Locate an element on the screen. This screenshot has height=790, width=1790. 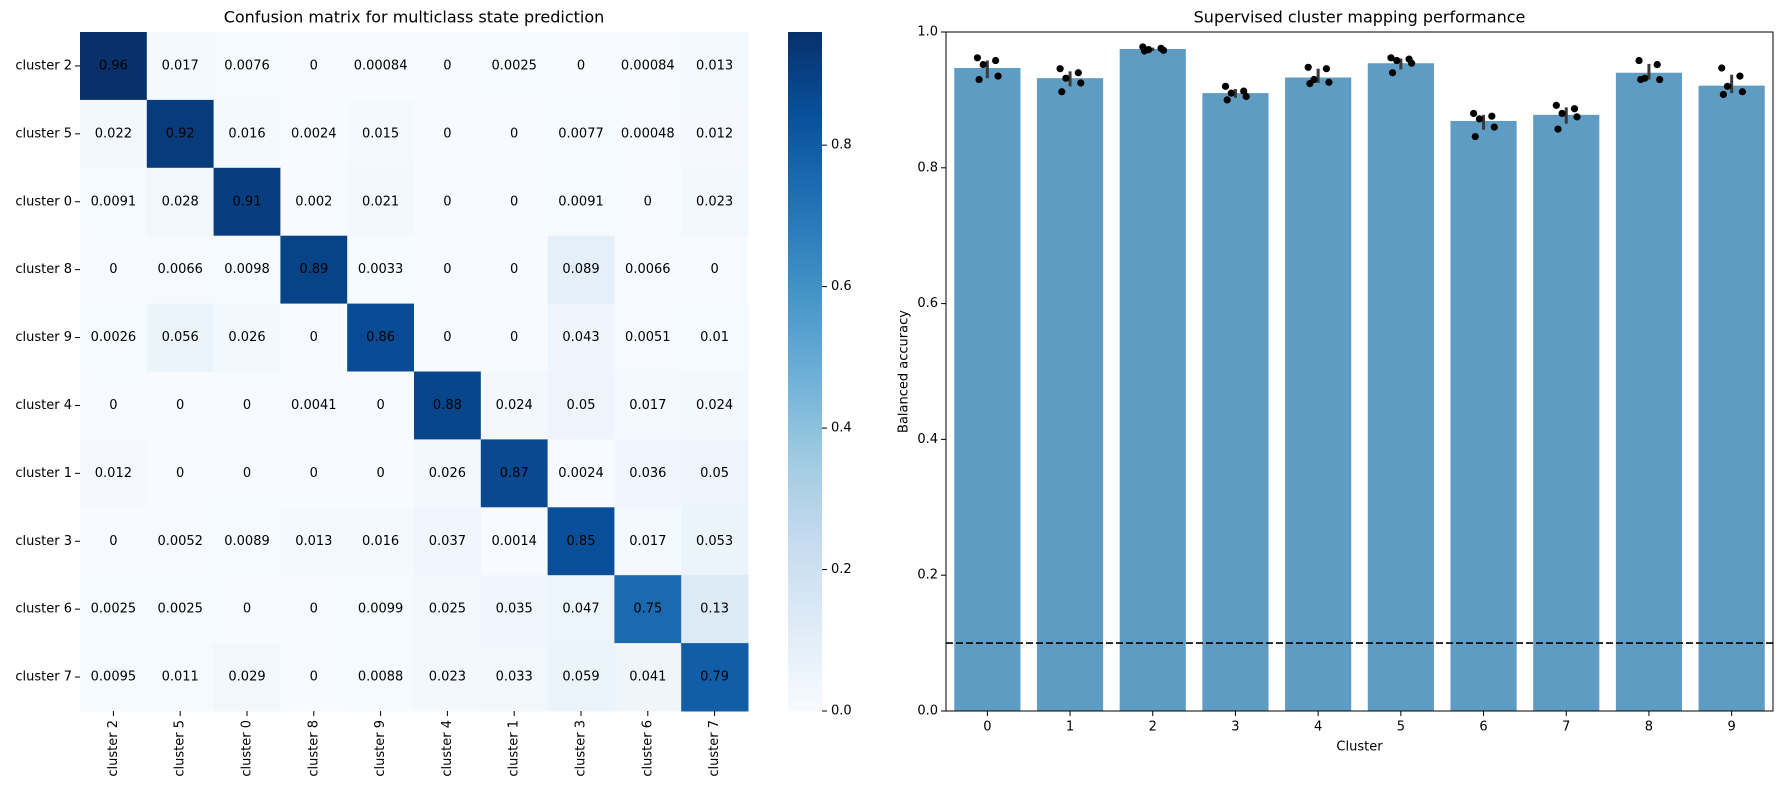
cell-label: 0.0014 is located at coordinates (514, 541).